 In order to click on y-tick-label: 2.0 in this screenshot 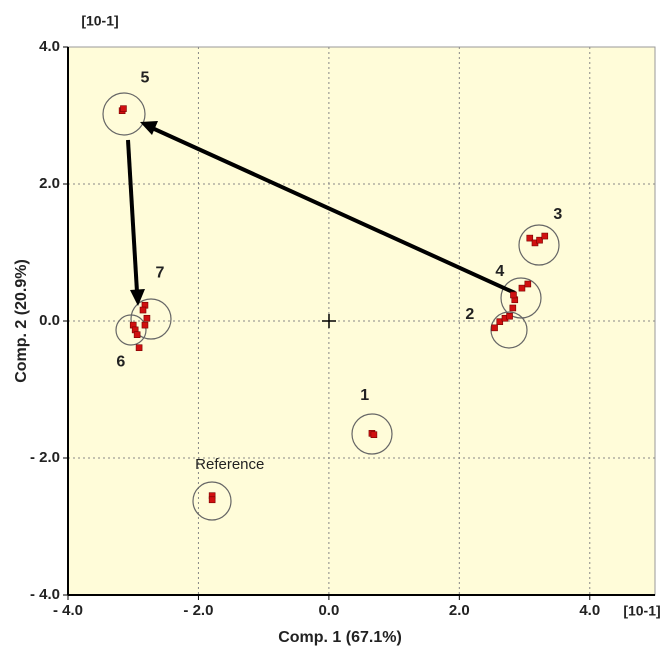, I will do `click(49, 183)`.